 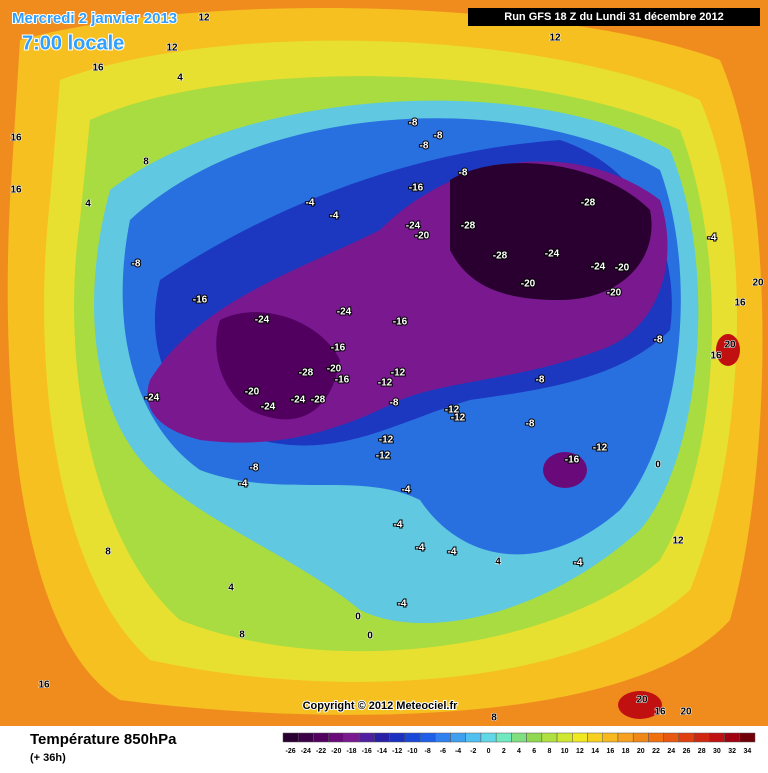 I want to click on legend-tick-label: -16, so click(x=367, y=751).